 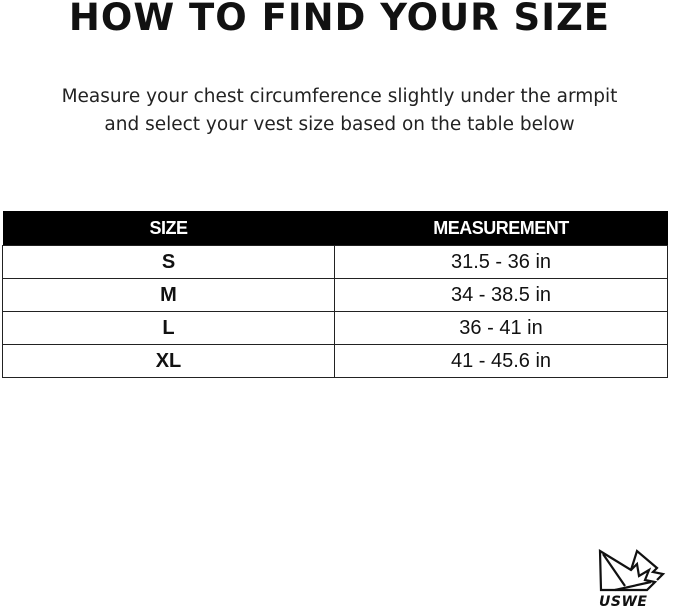 I want to click on size-cell: XL, so click(x=168, y=361).